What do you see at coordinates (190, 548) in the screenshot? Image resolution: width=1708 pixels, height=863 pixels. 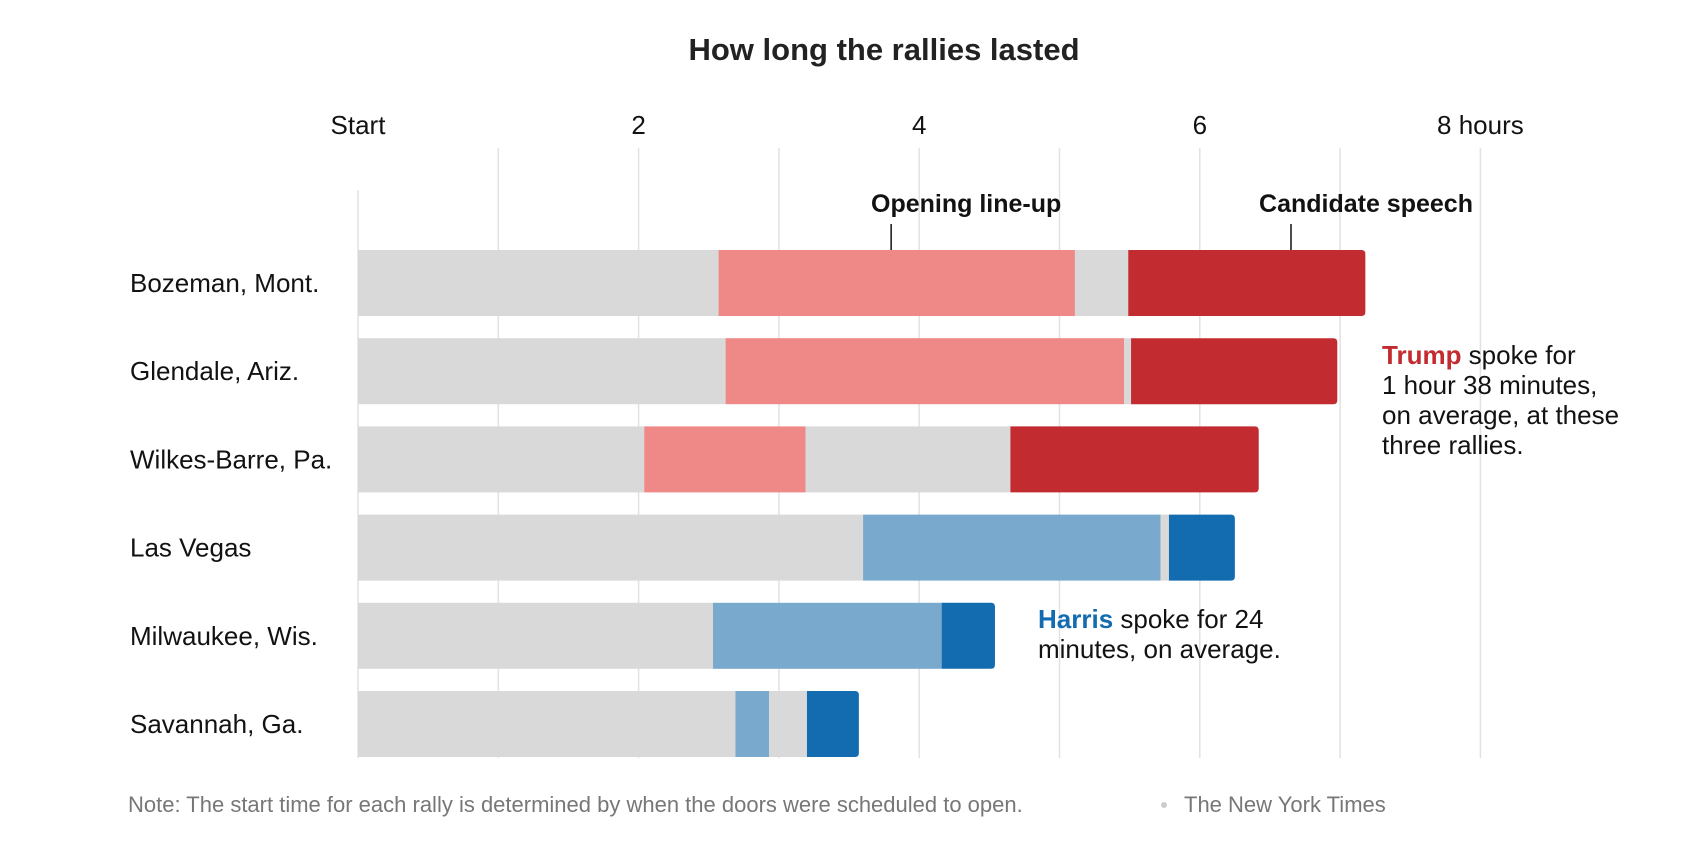 I see `row-label: Las Vegas` at bounding box center [190, 548].